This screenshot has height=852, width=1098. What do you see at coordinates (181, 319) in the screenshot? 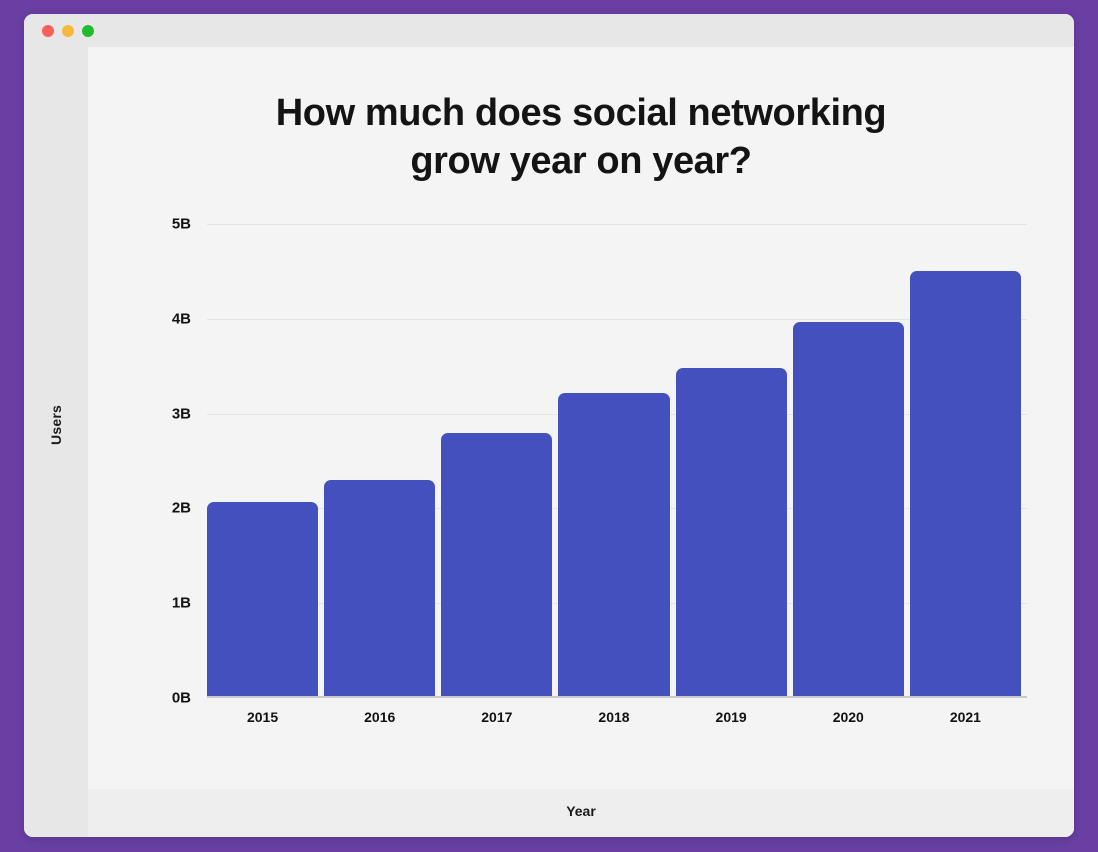
I see `y-axis-tick-label: 4B` at bounding box center [181, 319].